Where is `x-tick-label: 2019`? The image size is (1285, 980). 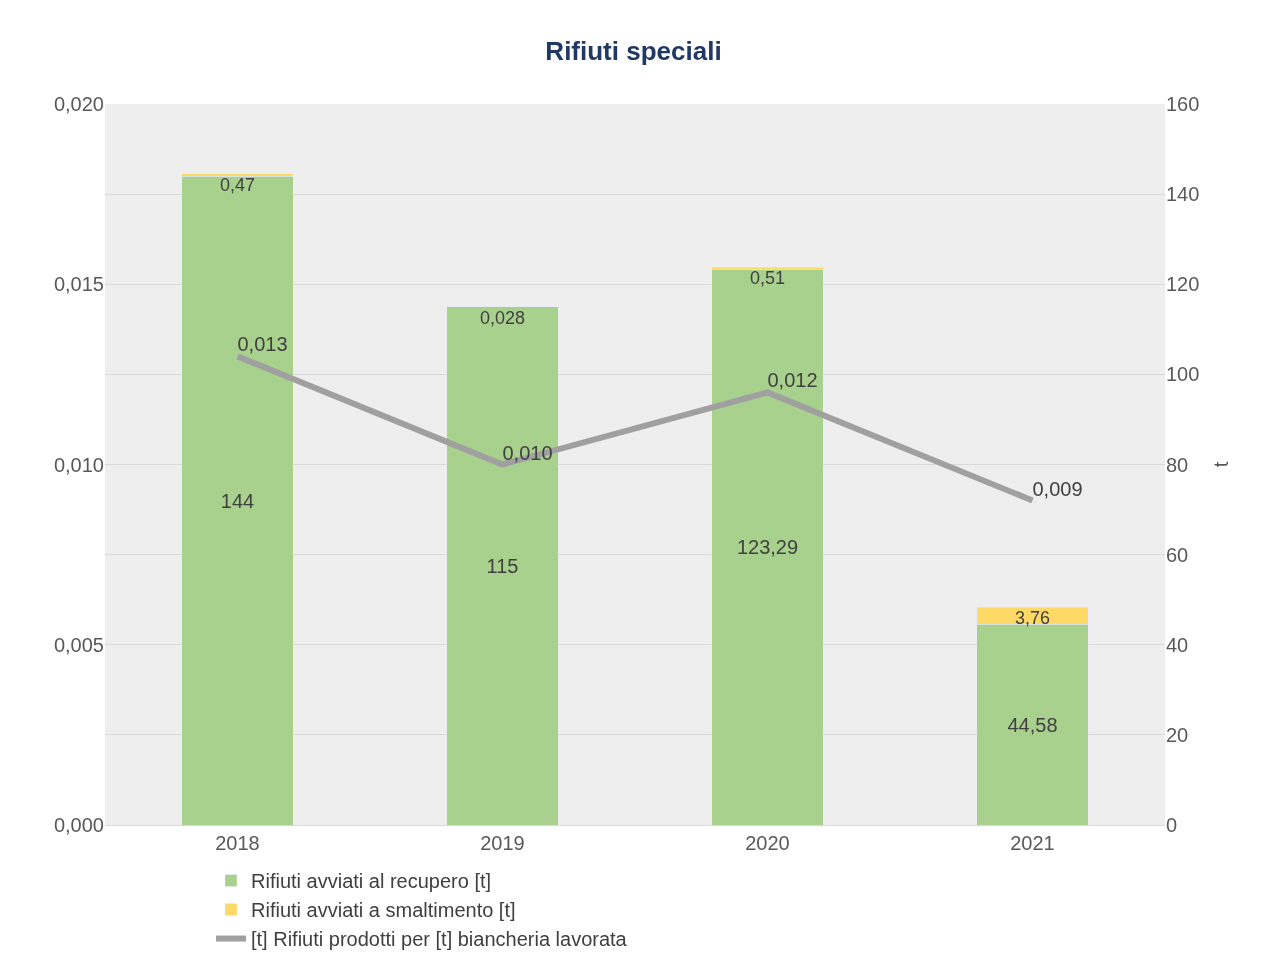
x-tick-label: 2019 is located at coordinates (502, 843).